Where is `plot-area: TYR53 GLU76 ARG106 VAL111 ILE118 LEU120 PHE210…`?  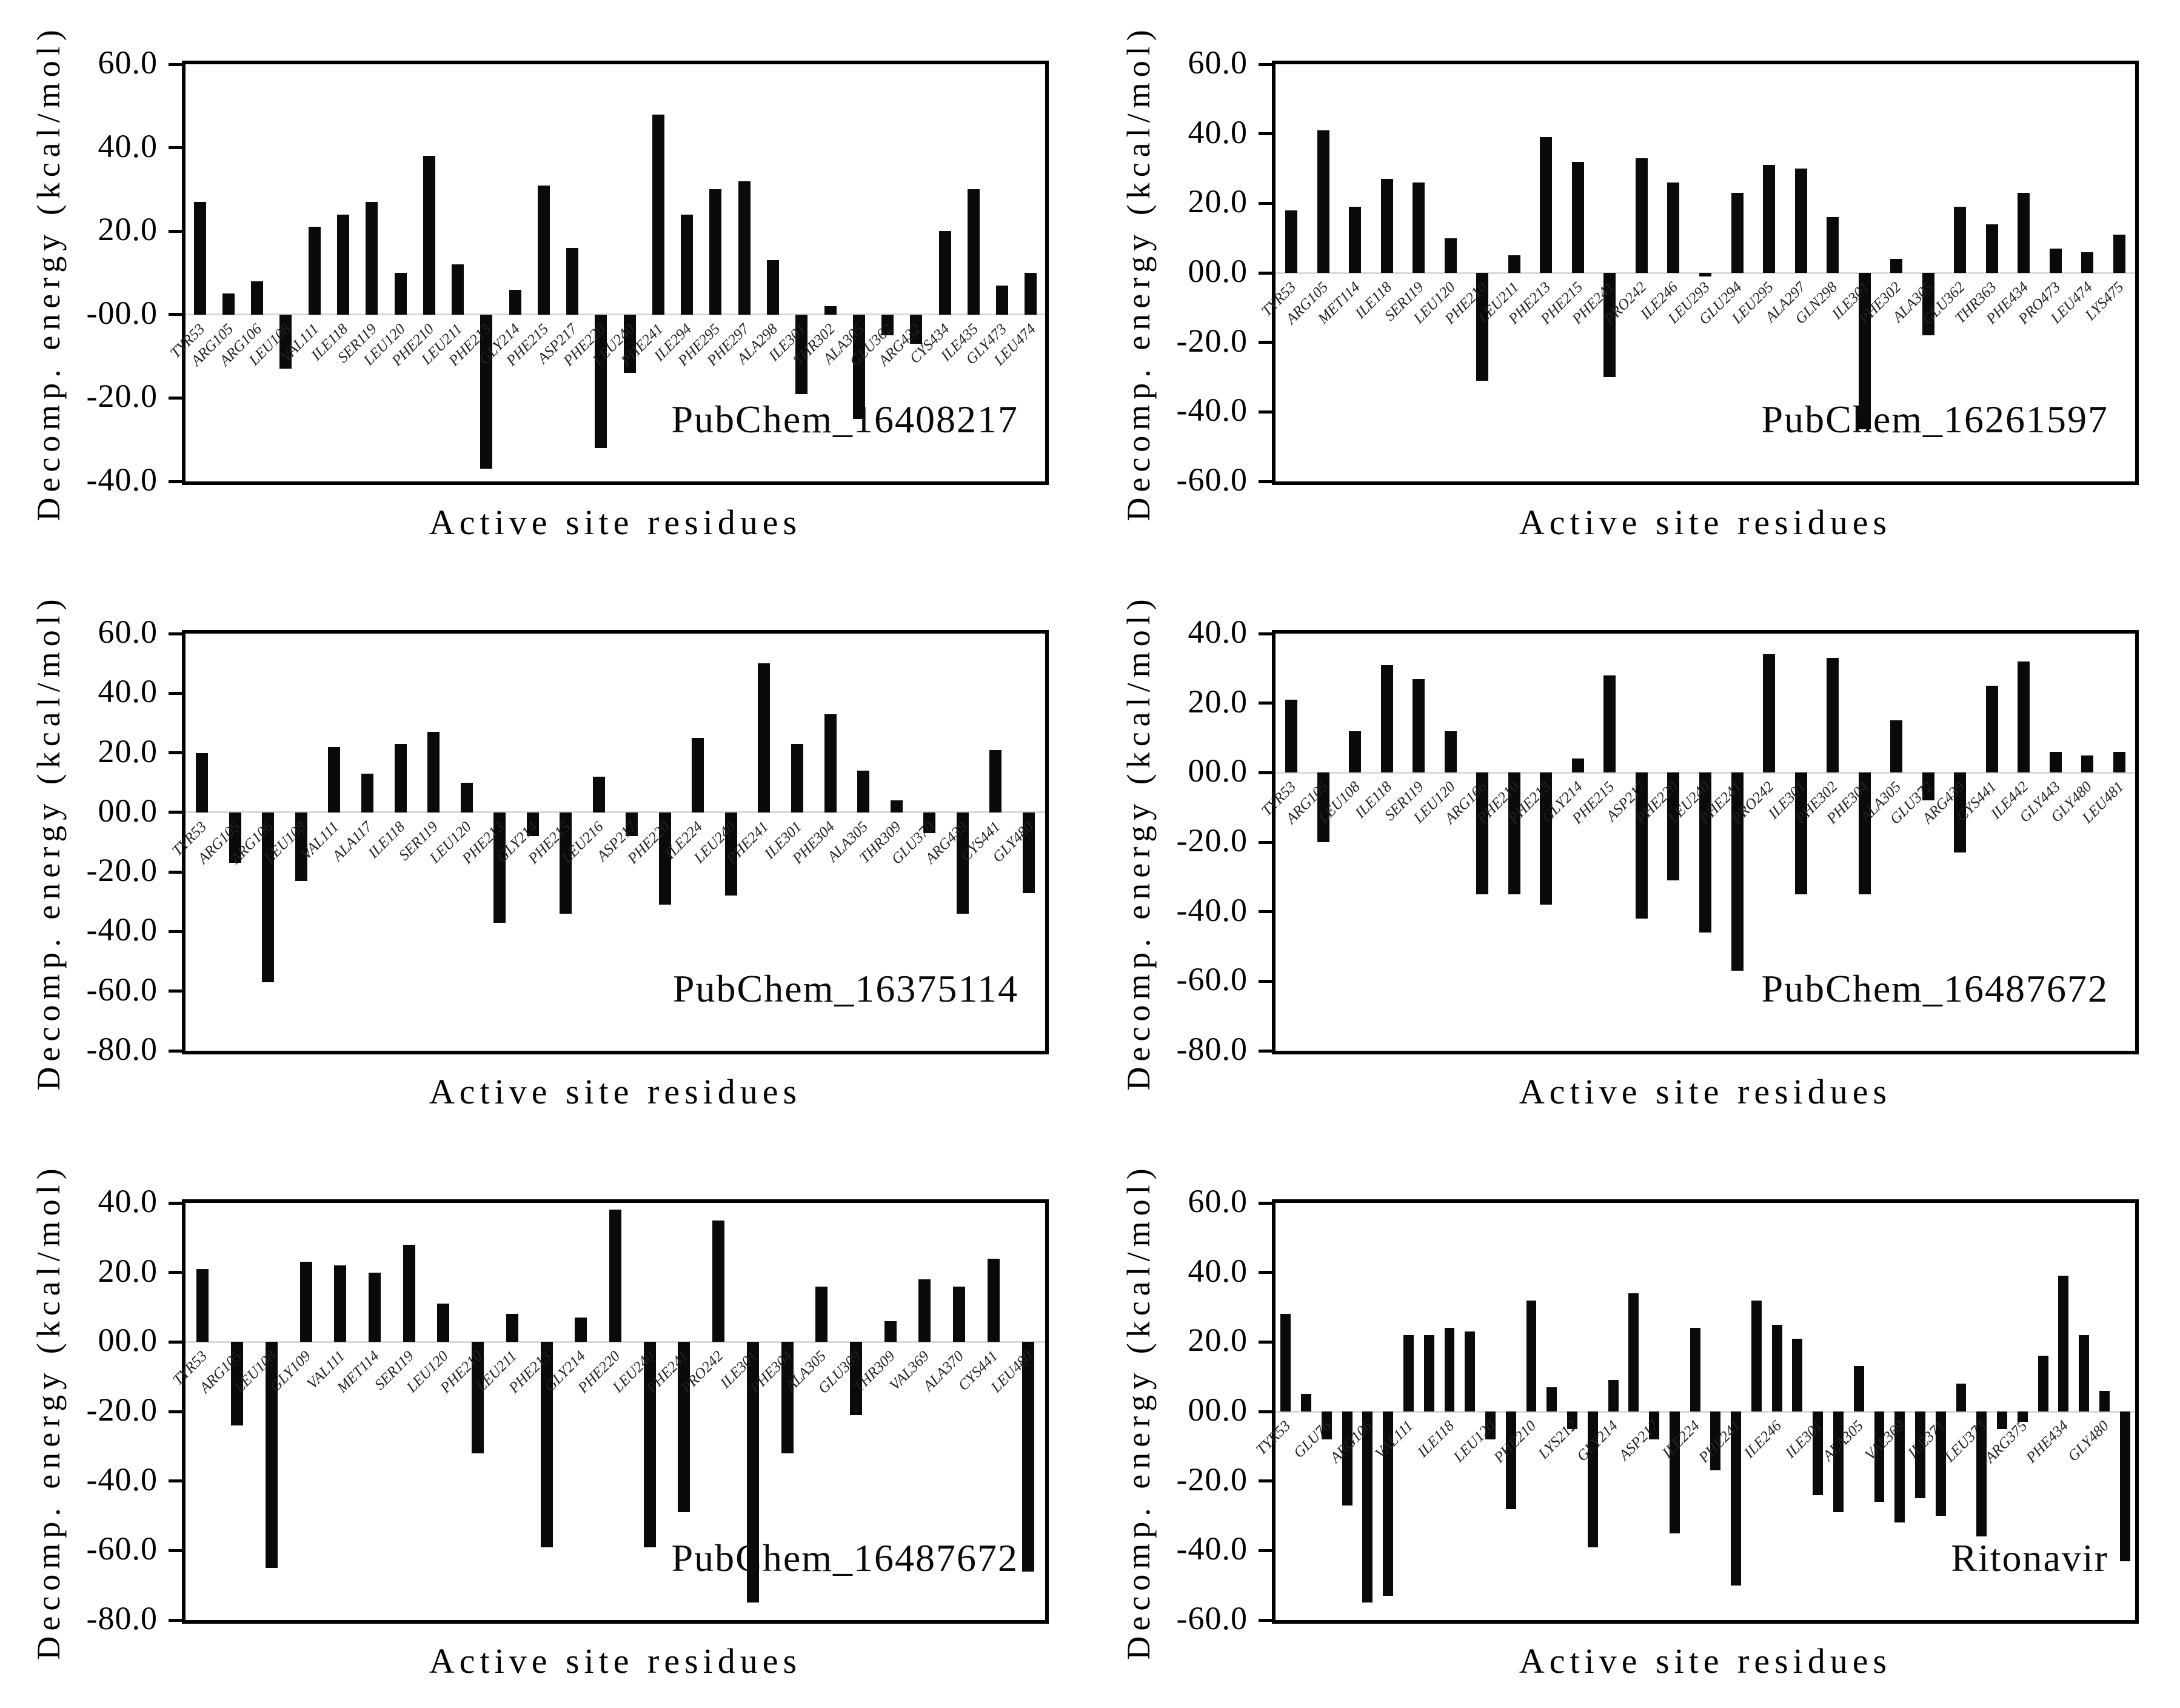
plot-area: TYR53 GLU76 ARG106 VAL111 ILE118 LEU120 PHE210… is located at coordinates (1696, 1412).